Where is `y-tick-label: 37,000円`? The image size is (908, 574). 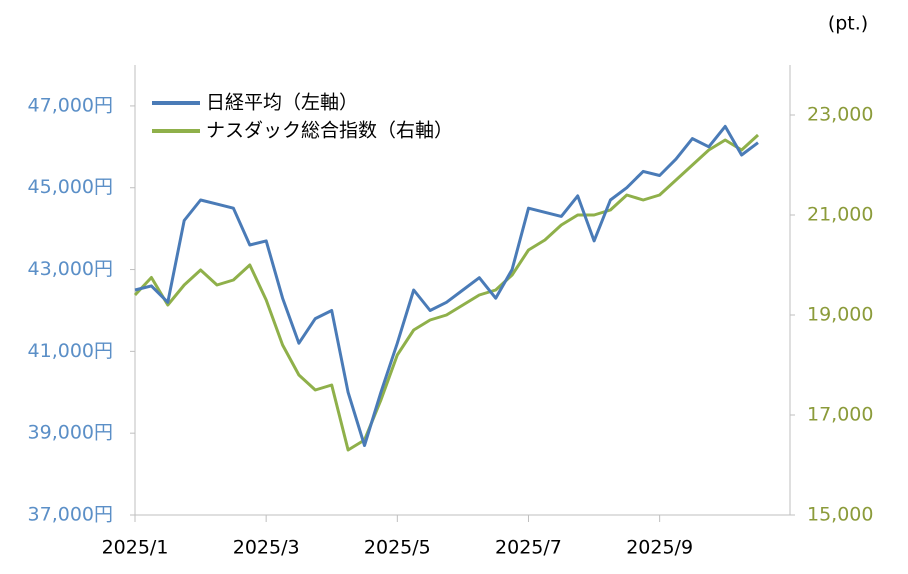
y-tick-label: 37,000円 is located at coordinates (70, 515).